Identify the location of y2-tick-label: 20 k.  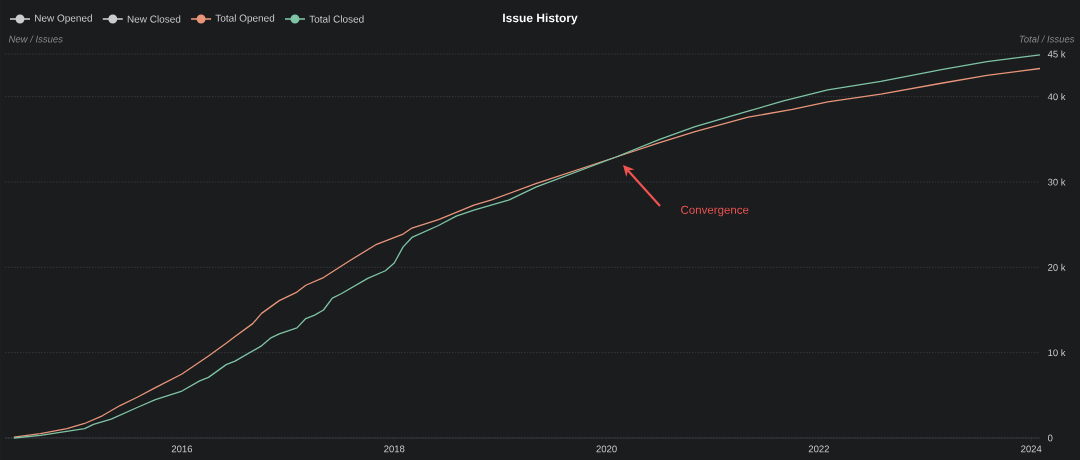
(1057, 267).